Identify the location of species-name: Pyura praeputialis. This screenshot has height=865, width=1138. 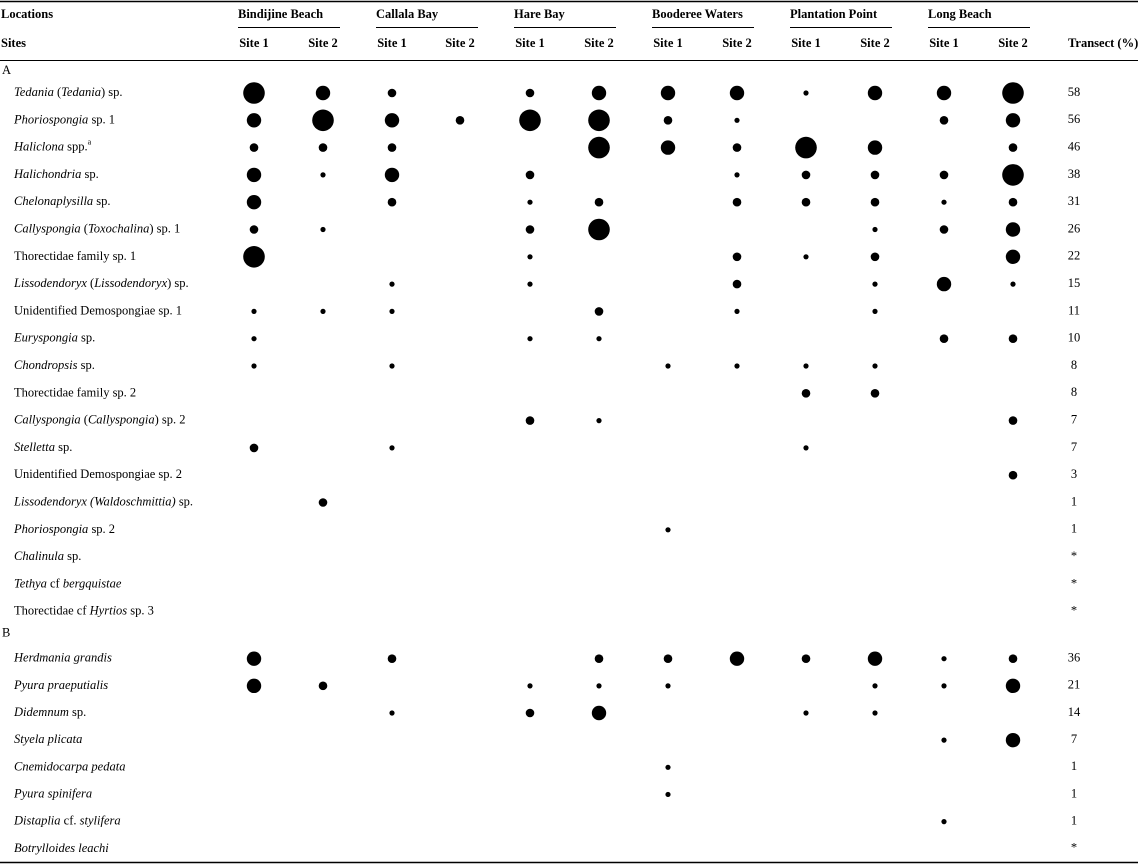
(60, 685).